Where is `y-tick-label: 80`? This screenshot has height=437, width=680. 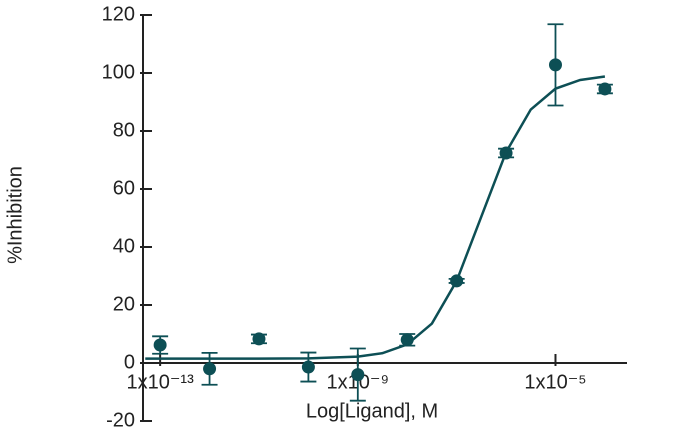 y-tick-label: 80 is located at coordinates (124, 130).